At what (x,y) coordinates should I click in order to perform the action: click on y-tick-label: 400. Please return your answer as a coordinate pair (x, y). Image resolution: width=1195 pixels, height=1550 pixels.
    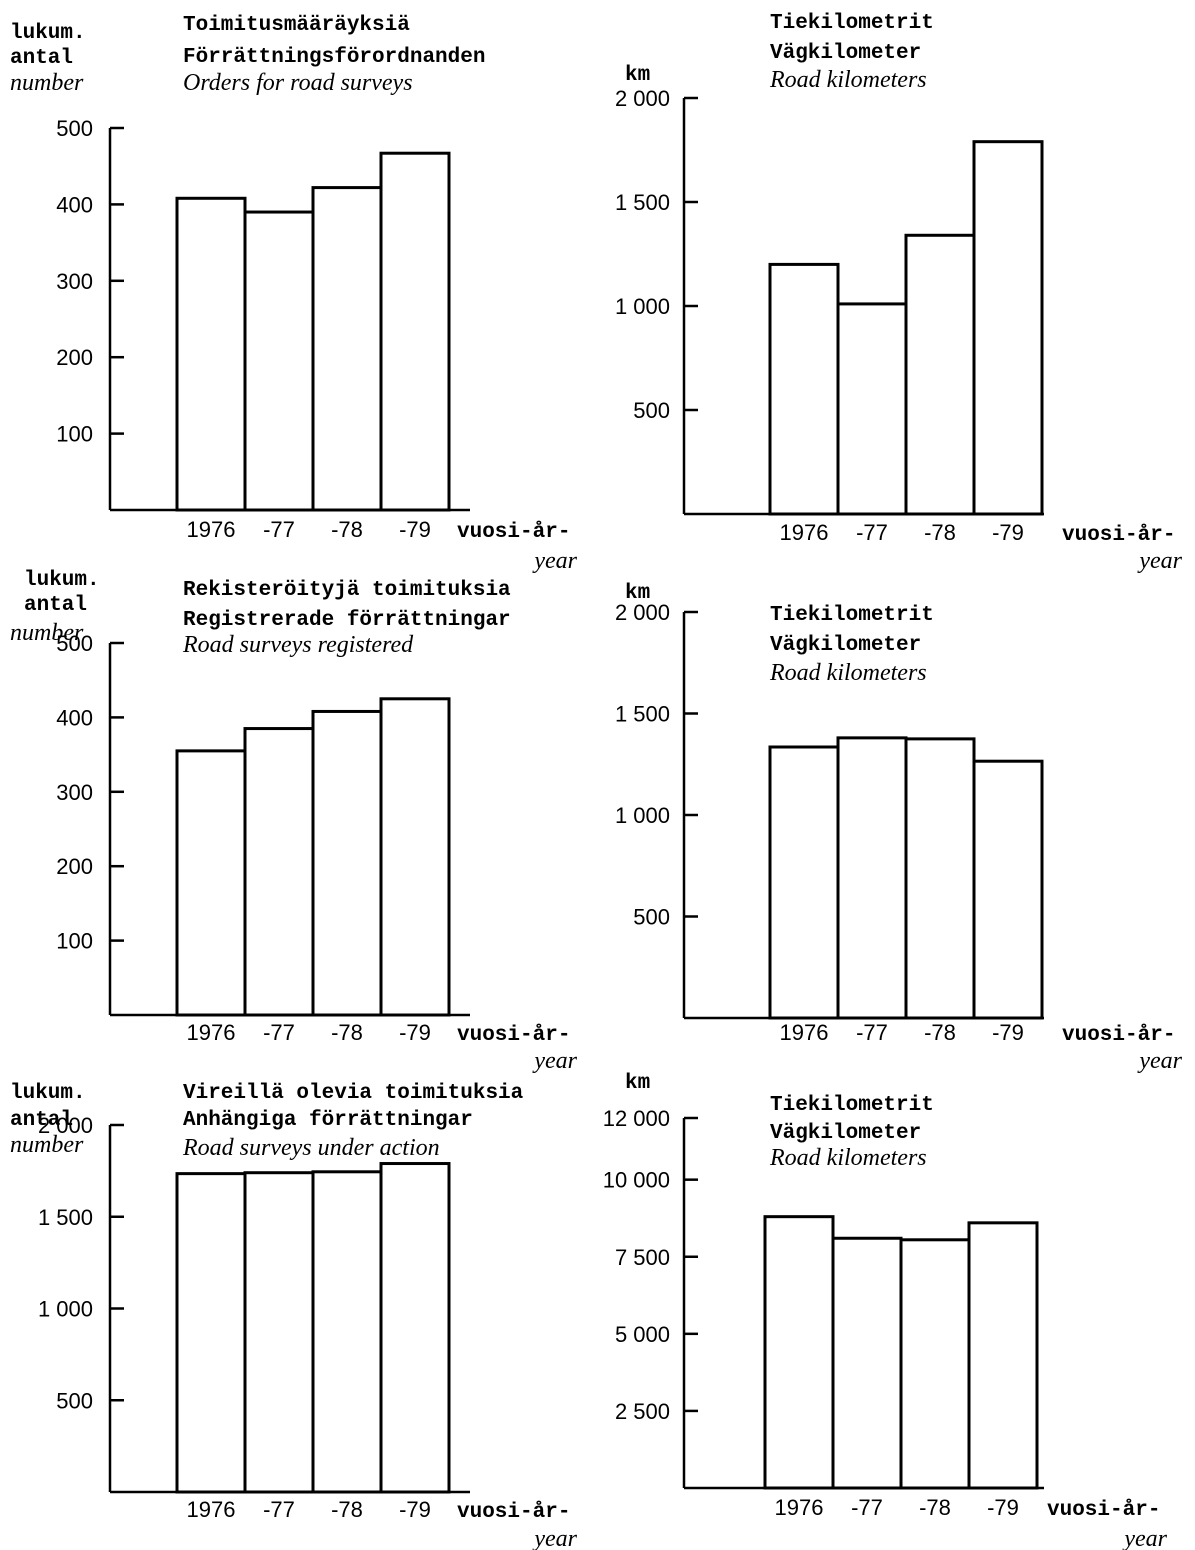
    Looking at the image, I should click on (74, 204).